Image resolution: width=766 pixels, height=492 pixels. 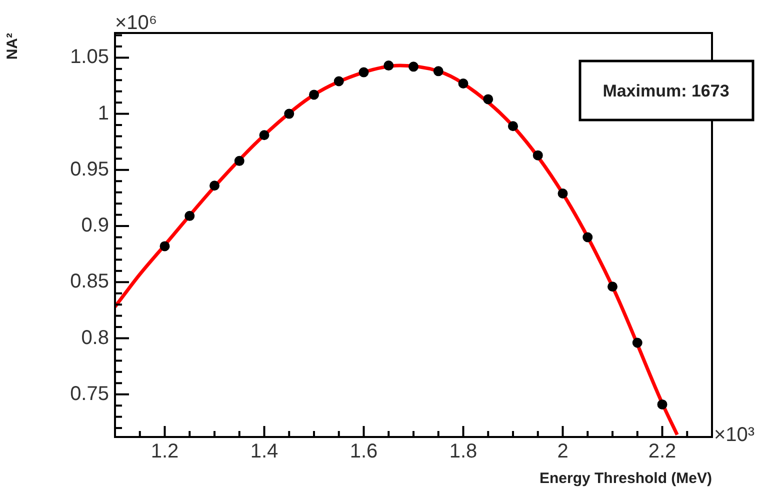 I want to click on annotation: Maximum: 1673, so click(x=666, y=91).